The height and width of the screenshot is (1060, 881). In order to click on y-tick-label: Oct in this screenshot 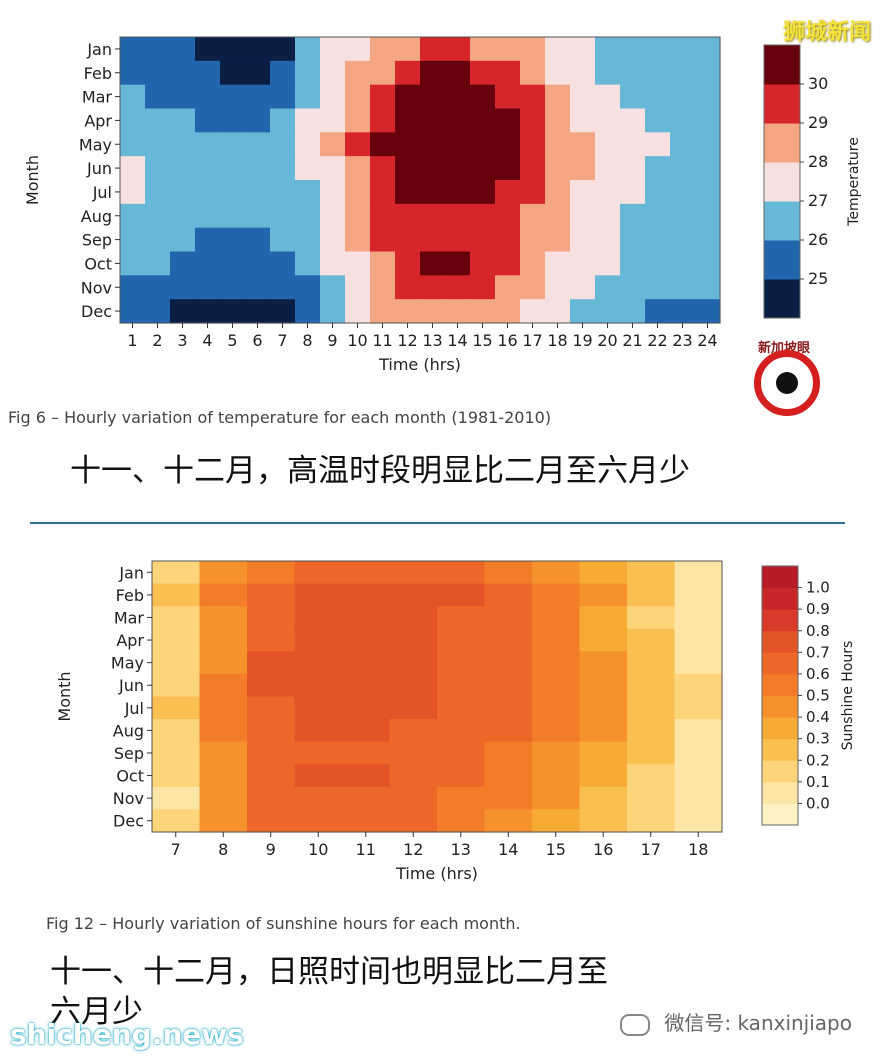, I will do `click(130, 776)`.